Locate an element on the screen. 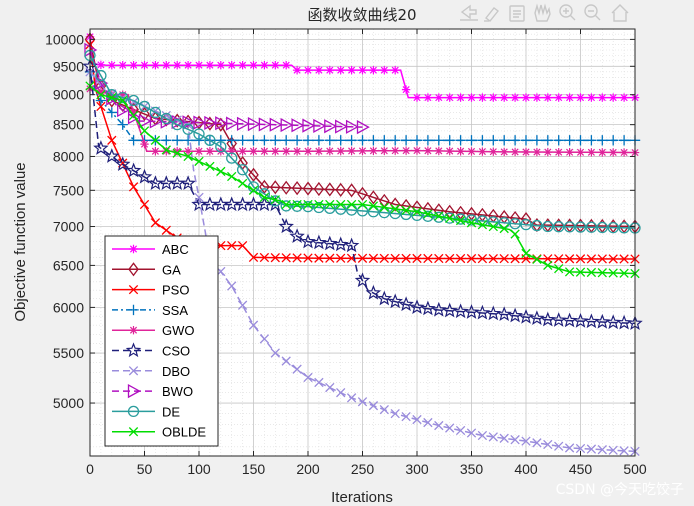 This screenshot has height=506, width=694. brush-icon is located at coordinates (491, 14).